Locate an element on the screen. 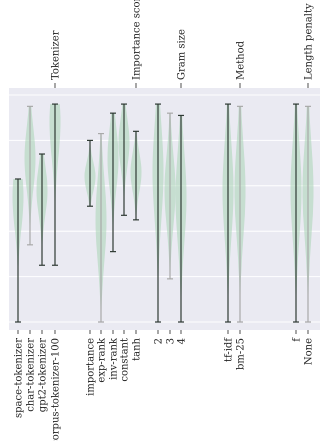 This screenshot has width=322, height=445. tick-label-4-1: None is located at coordinates (309, 351).